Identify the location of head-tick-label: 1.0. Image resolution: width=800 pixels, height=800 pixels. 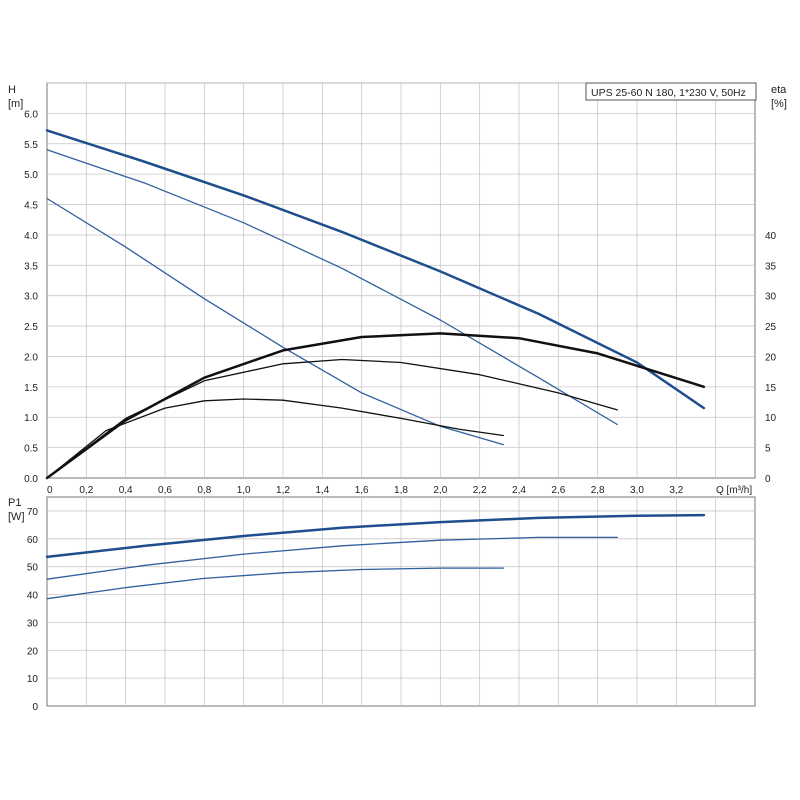
(31, 418).